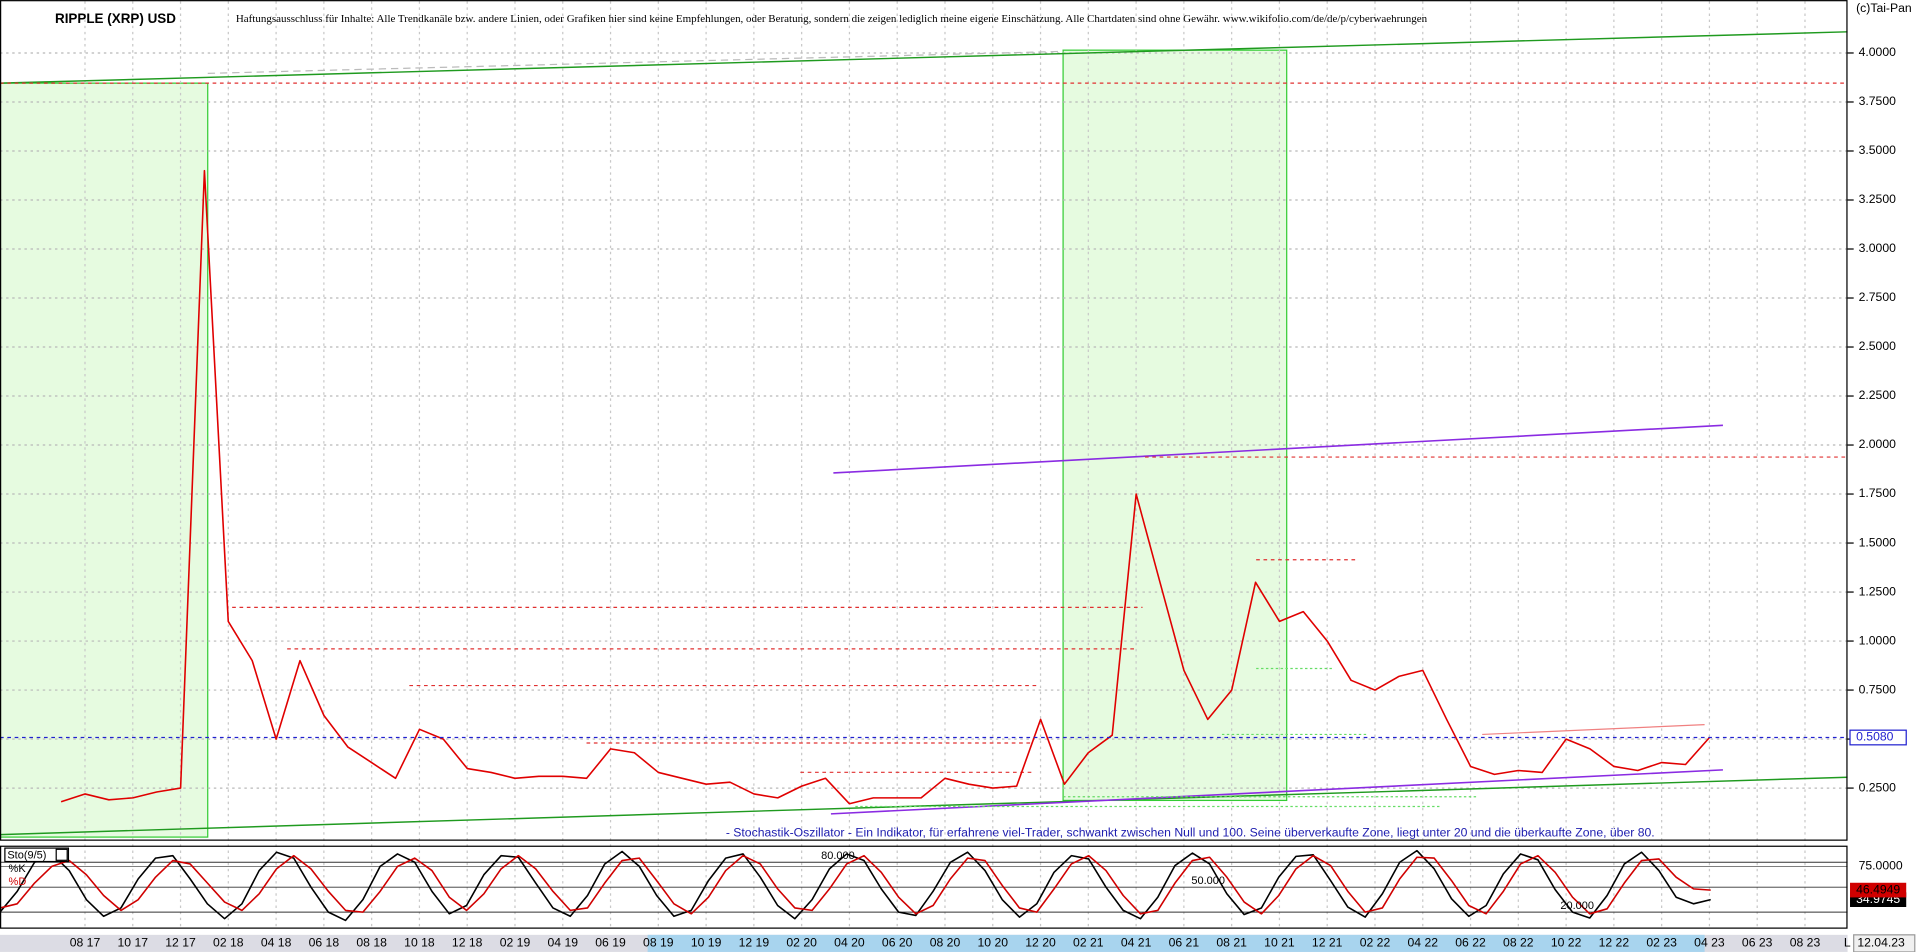  What do you see at coordinates (945, 943) in the screenshot?
I see `x-tick-label: 08 20` at bounding box center [945, 943].